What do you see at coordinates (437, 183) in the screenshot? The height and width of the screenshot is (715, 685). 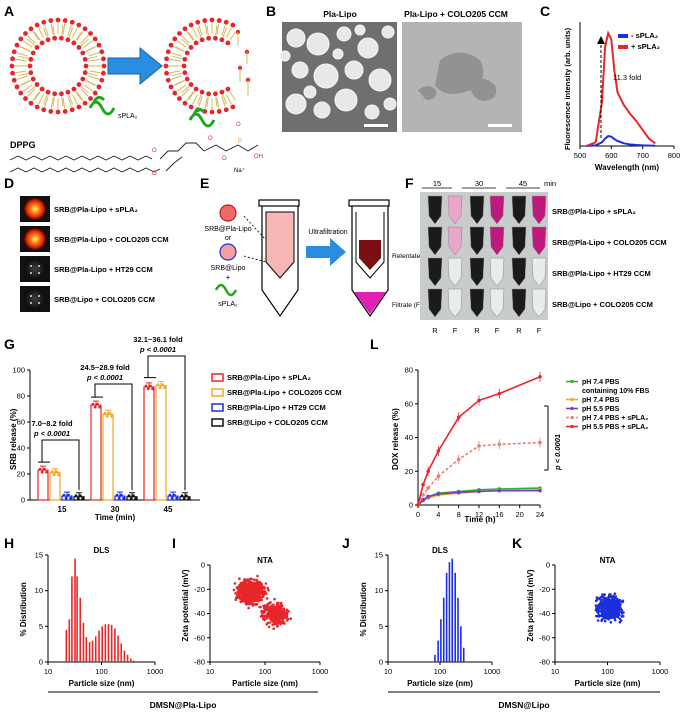 I see `f-time-15: 15` at bounding box center [437, 183].